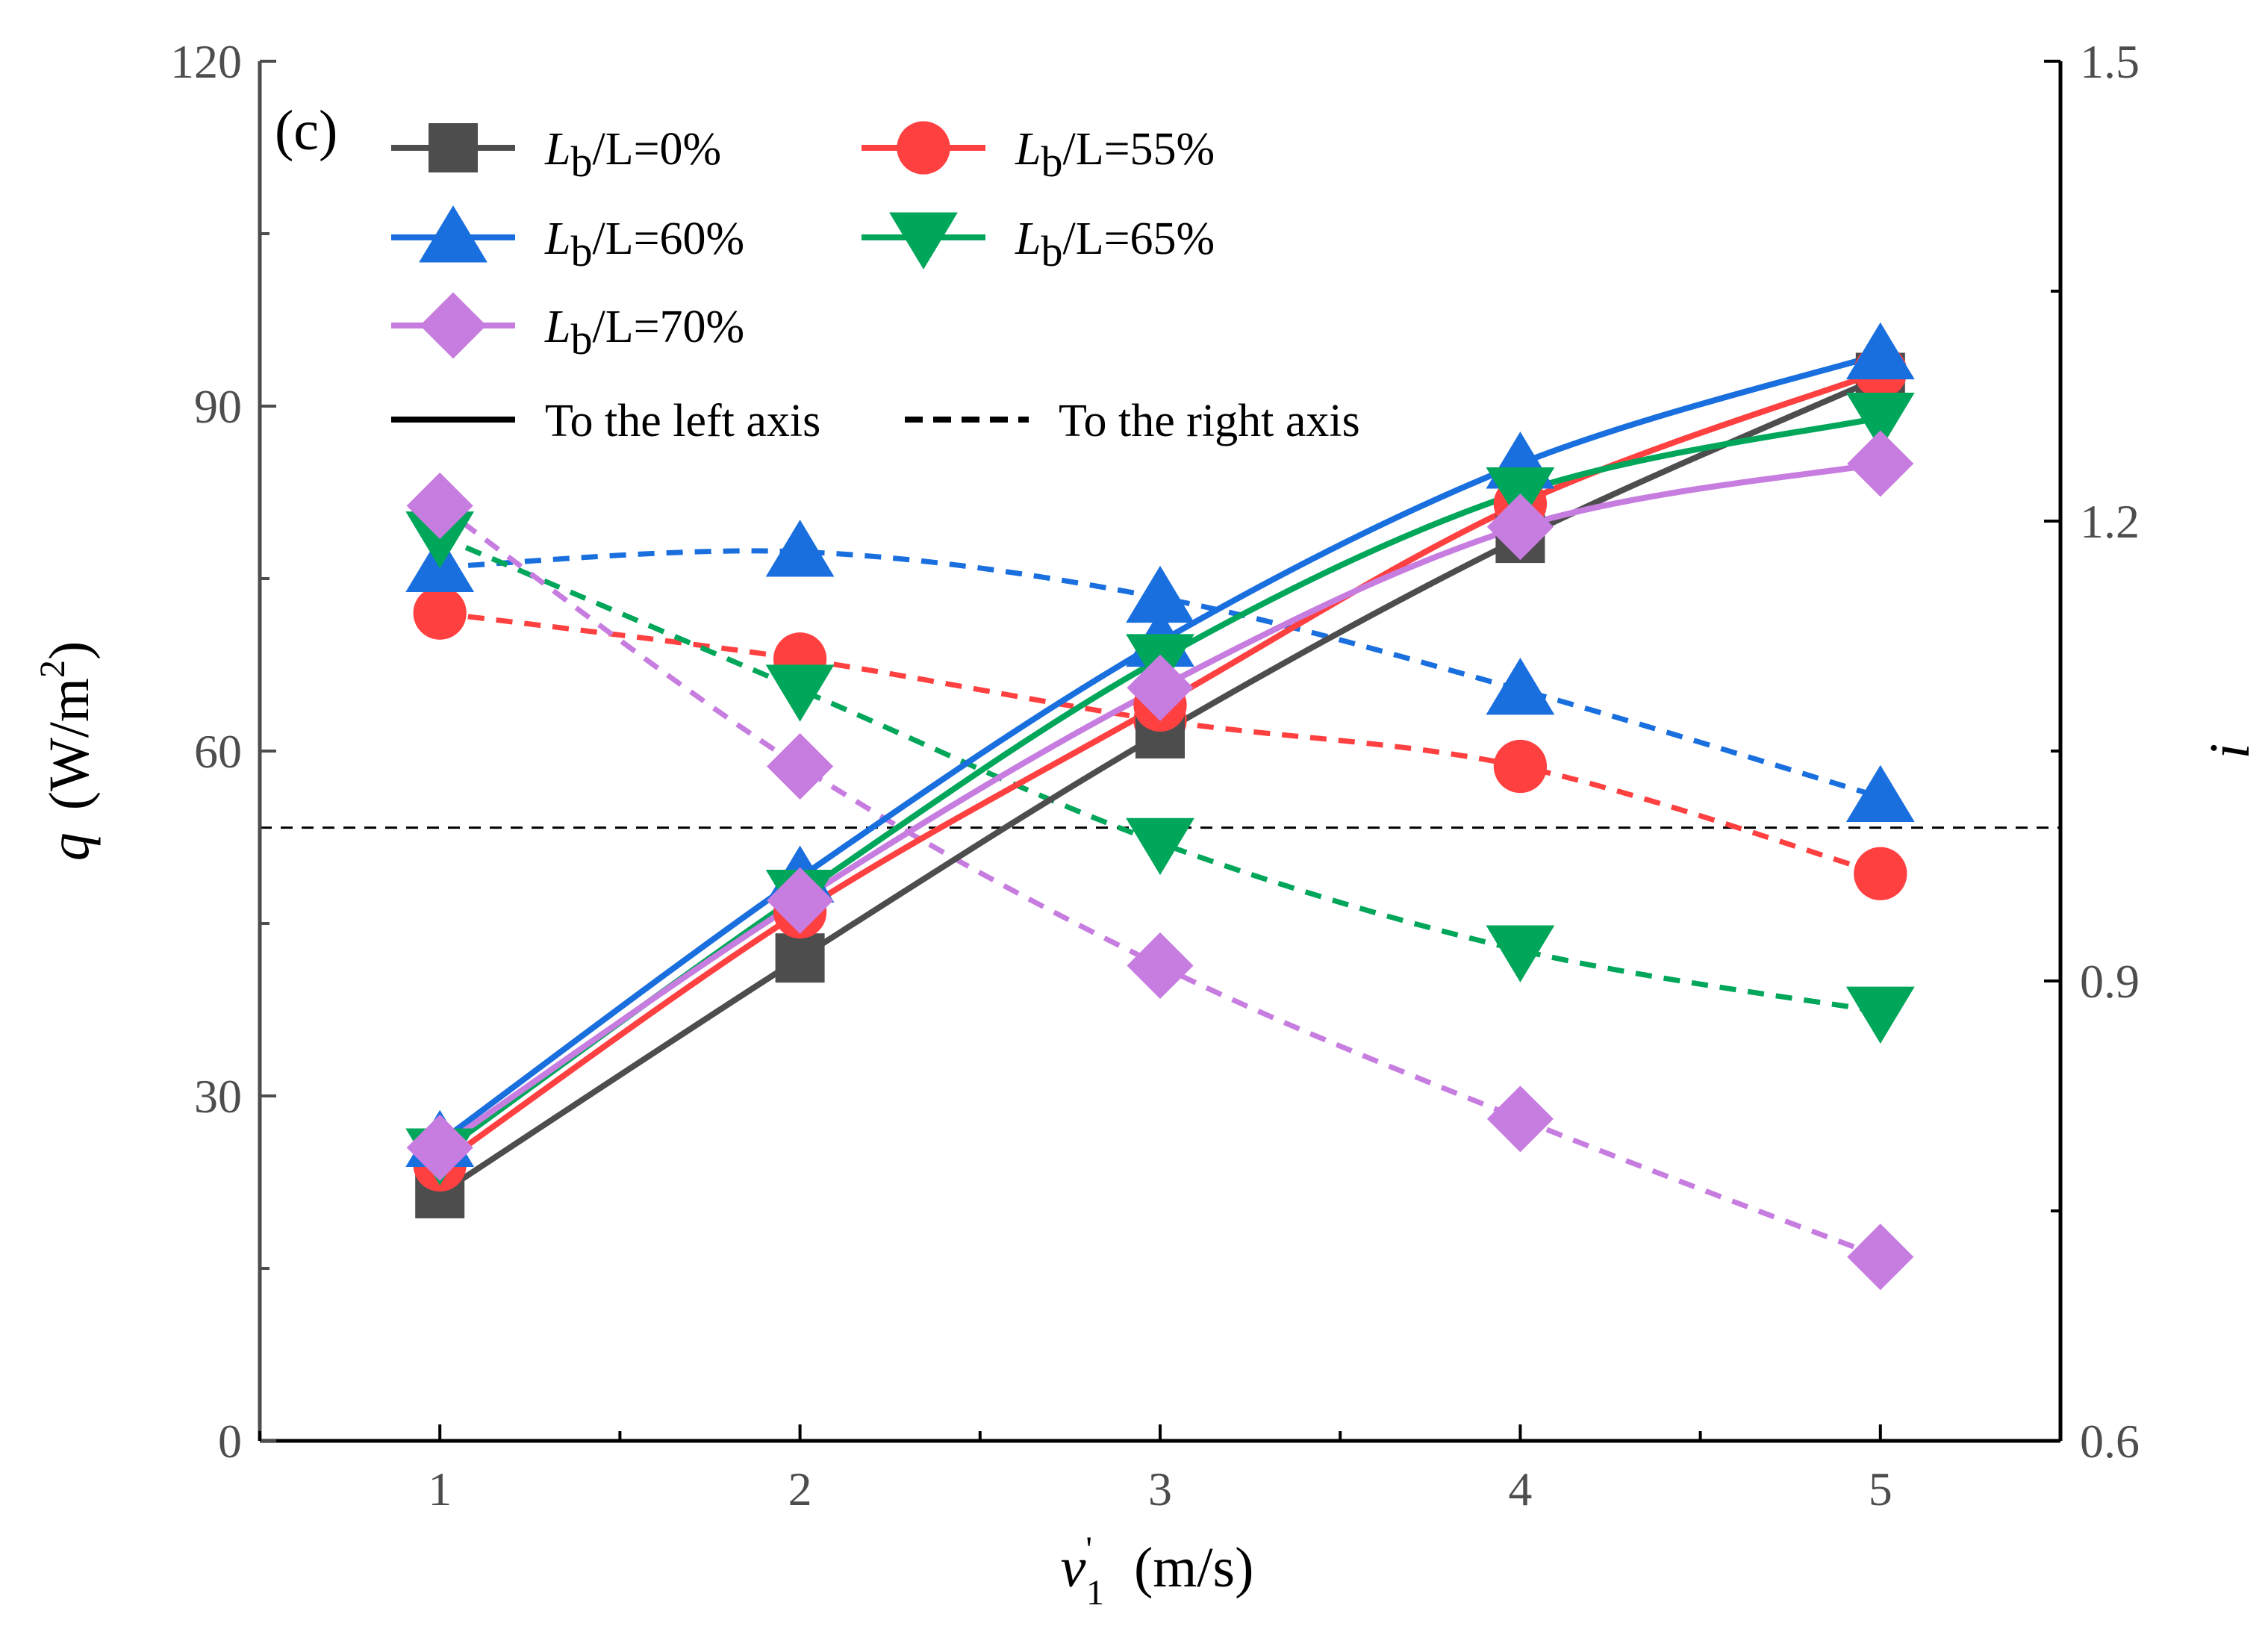 This screenshot has width=2268, height=1626. What do you see at coordinates (632, 155) in the screenshot?
I see `legend-label-0: Lb/L=0%` at bounding box center [632, 155].